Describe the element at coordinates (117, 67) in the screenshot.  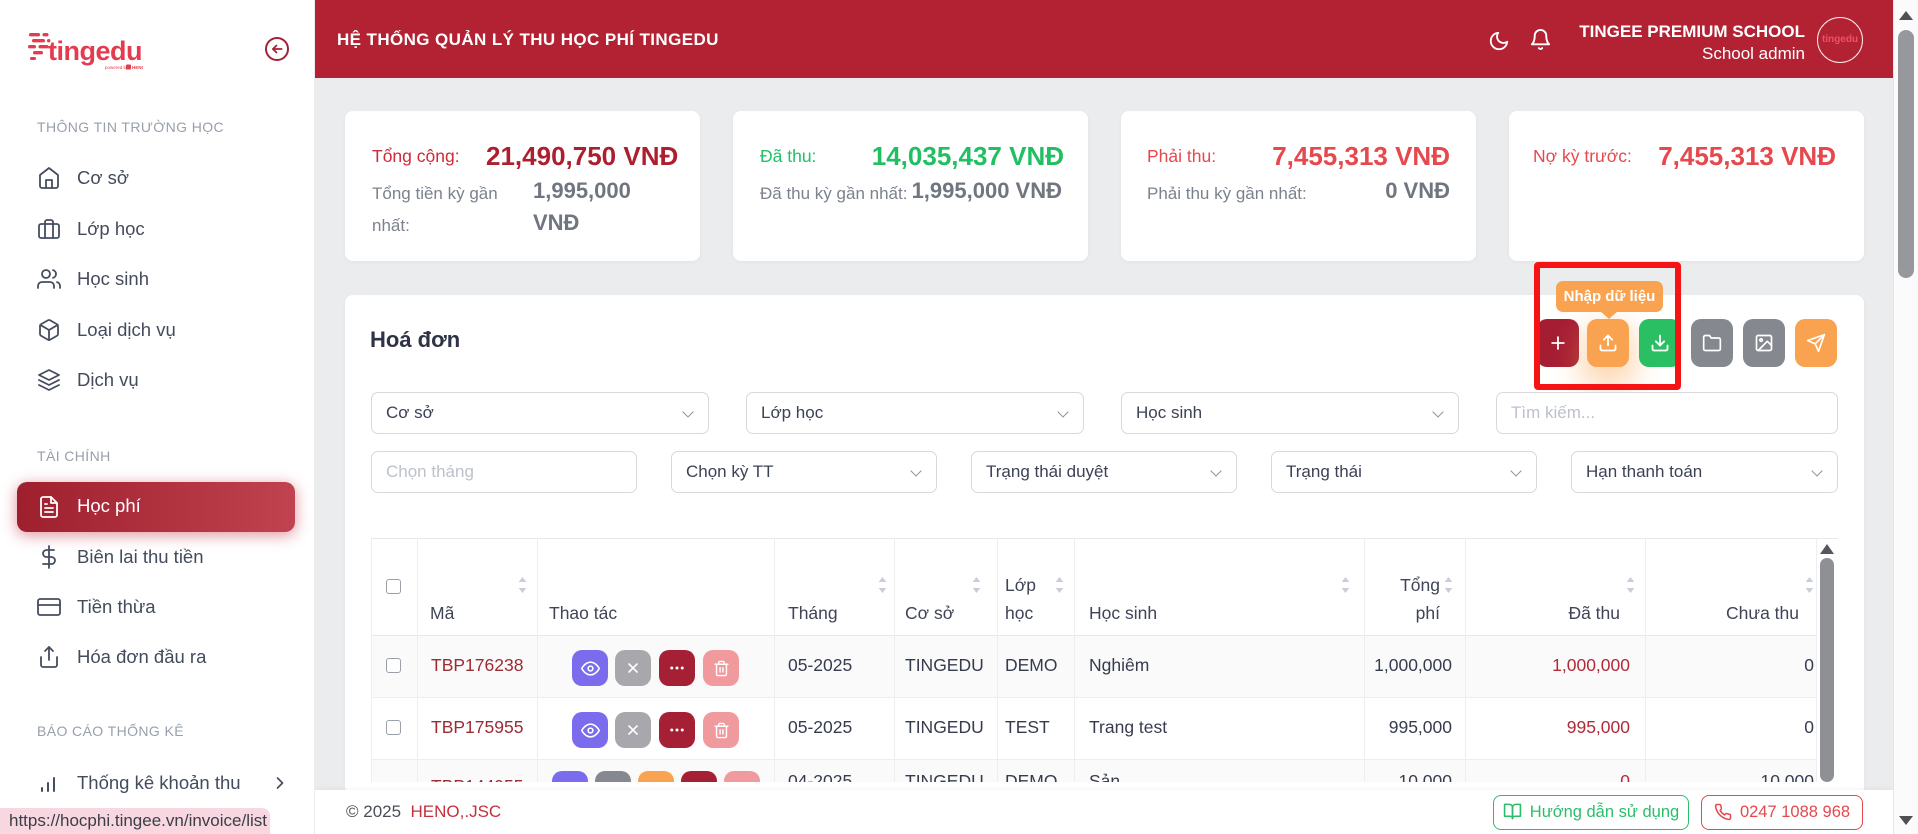
I see `svg-text: powered by` at that location.